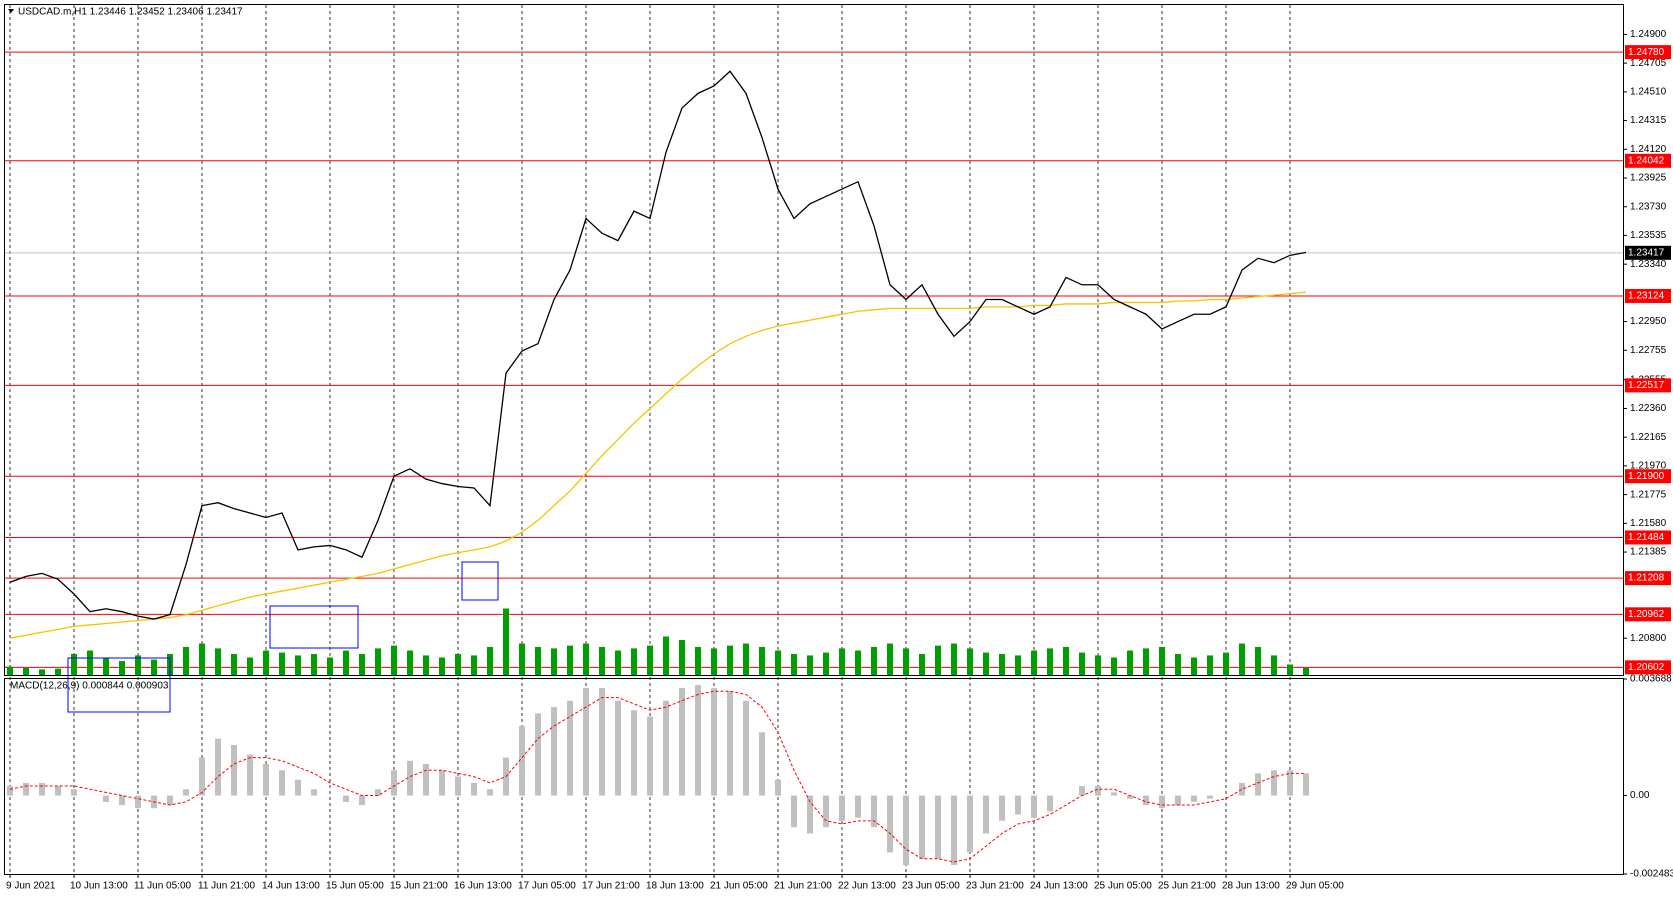 Image resolution: width=1673 pixels, height=902 pixels. Describe the element at coordinates (291, 886) in the screenshot. I see `x-tick-label: 14 Jun 13:00` at that location.